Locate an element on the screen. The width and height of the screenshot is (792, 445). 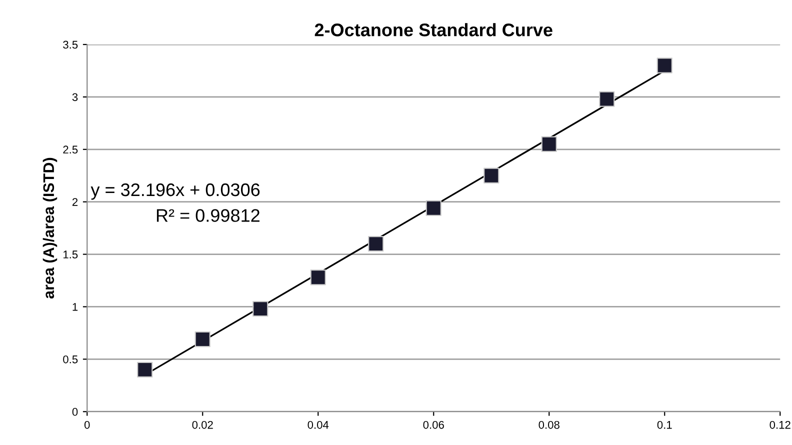
annotation: R² = 0.99812 is located at coordinates (208, 215).